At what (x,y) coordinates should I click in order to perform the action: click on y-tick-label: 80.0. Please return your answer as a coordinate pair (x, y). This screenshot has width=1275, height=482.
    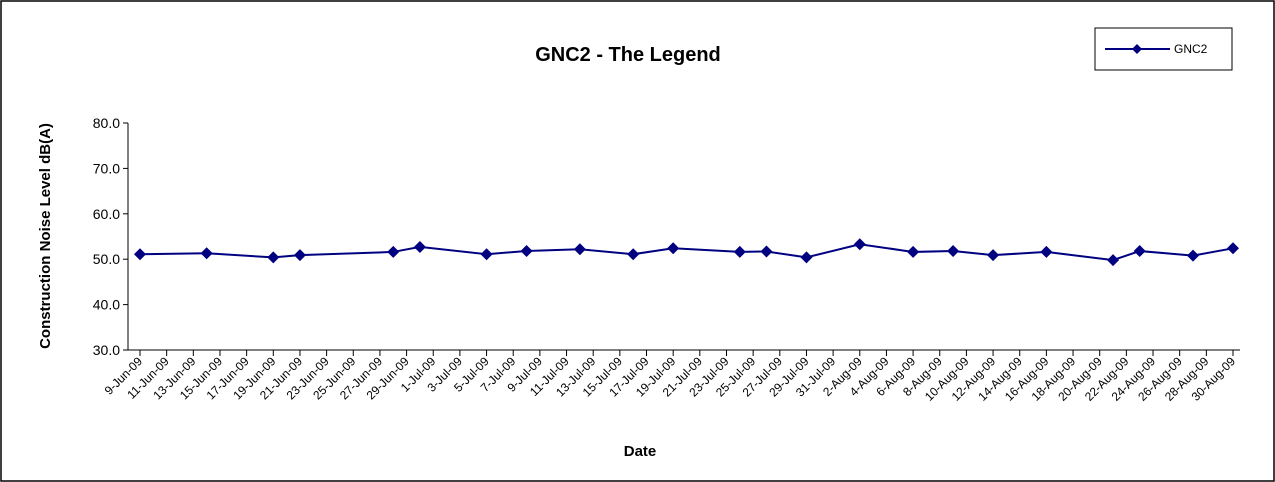
    Looking at the image, I should click on (106, 123).